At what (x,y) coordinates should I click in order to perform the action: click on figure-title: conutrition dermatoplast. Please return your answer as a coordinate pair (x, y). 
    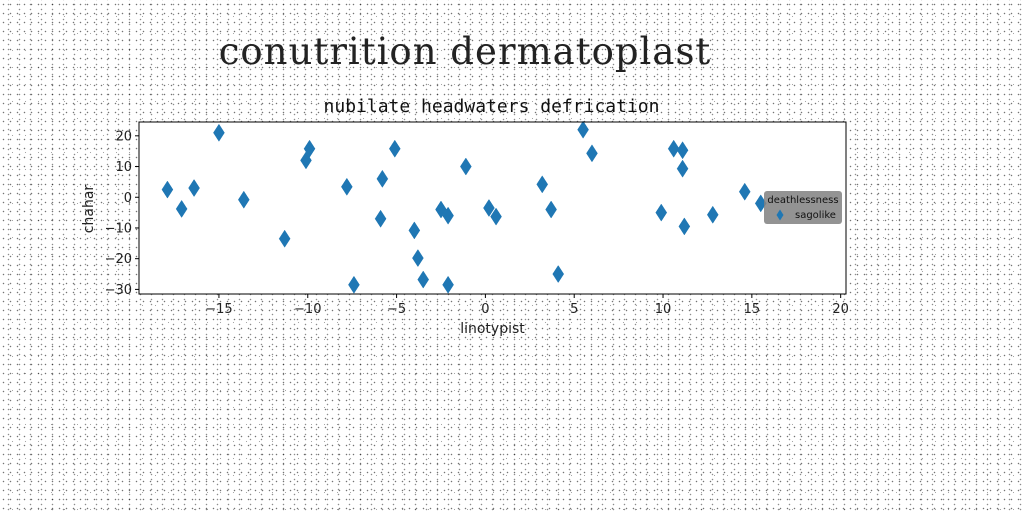
    Looking at the image, I should click on (465, 51).